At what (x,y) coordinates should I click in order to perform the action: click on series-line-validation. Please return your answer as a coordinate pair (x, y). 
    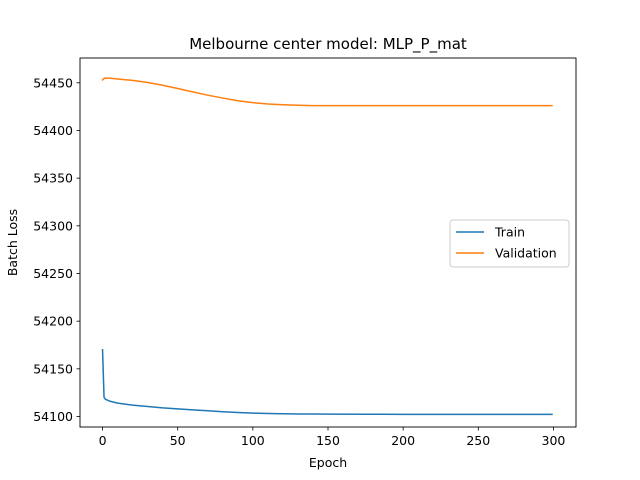
    Looking at the image, I should click on (327, 92).